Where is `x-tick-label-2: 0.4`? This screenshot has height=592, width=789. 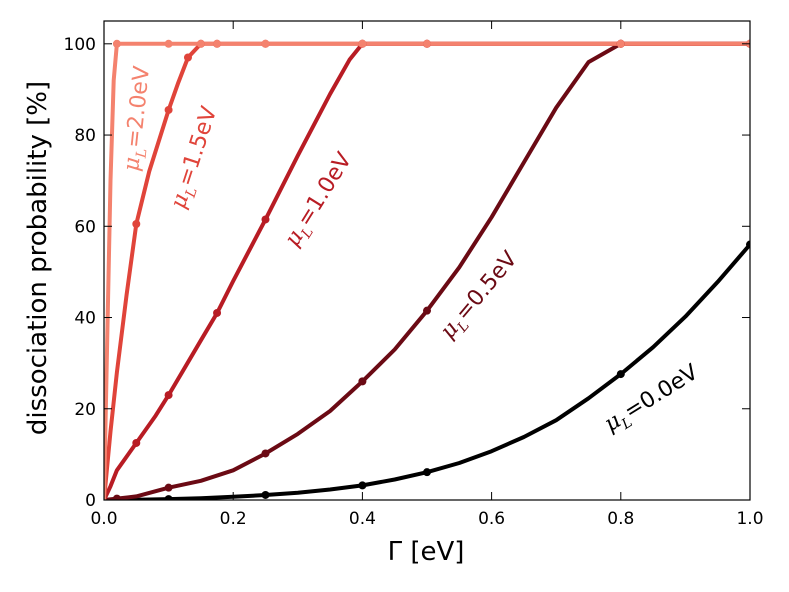 x-tick-label-2: 0.4 is located at coordinates (362, 519).